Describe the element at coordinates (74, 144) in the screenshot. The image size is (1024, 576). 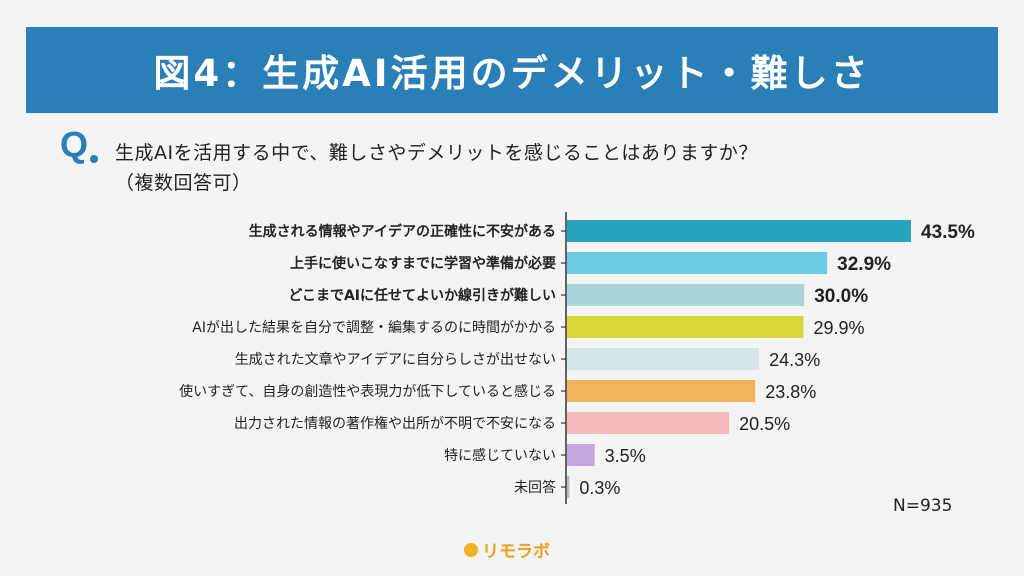
I see `question-mark-icon: Q` at that location.